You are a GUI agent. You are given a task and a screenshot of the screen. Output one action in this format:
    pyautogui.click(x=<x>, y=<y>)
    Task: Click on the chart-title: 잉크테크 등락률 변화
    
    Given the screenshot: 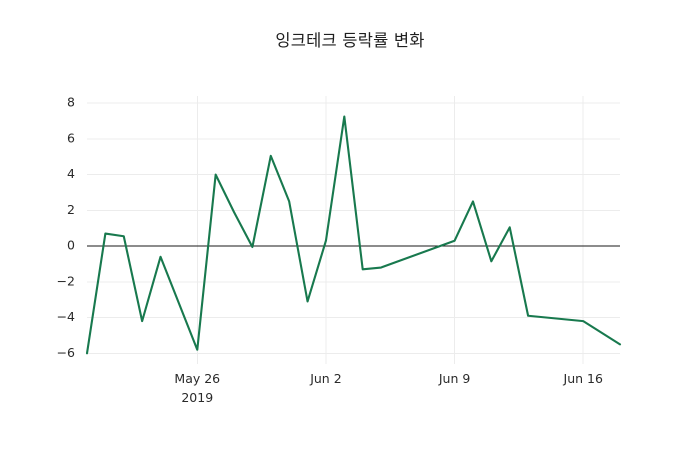 What is the action you would take?
    pyautogui.click(x=350, y=40)
    